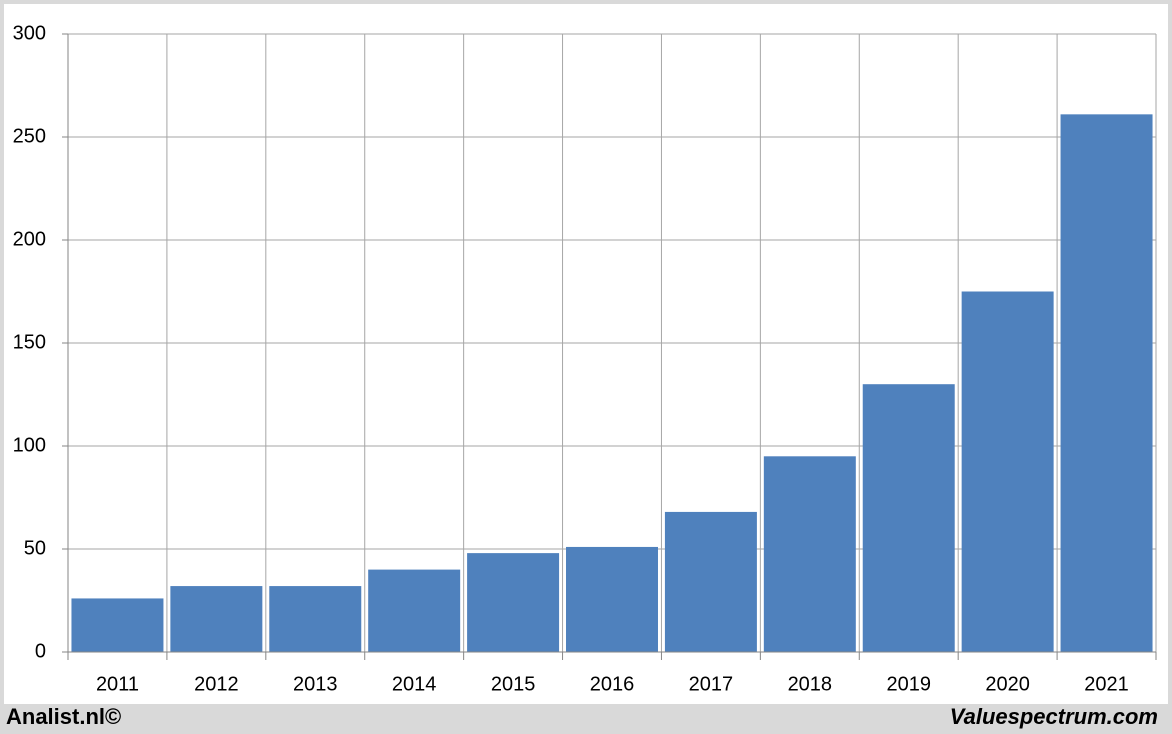 The height and width of the screenshot is (734, 1172). What do you see at coordinates (612, 684) in the screenshot?
I see `x-tick-label: 2016` at bounding box center [612, 684].